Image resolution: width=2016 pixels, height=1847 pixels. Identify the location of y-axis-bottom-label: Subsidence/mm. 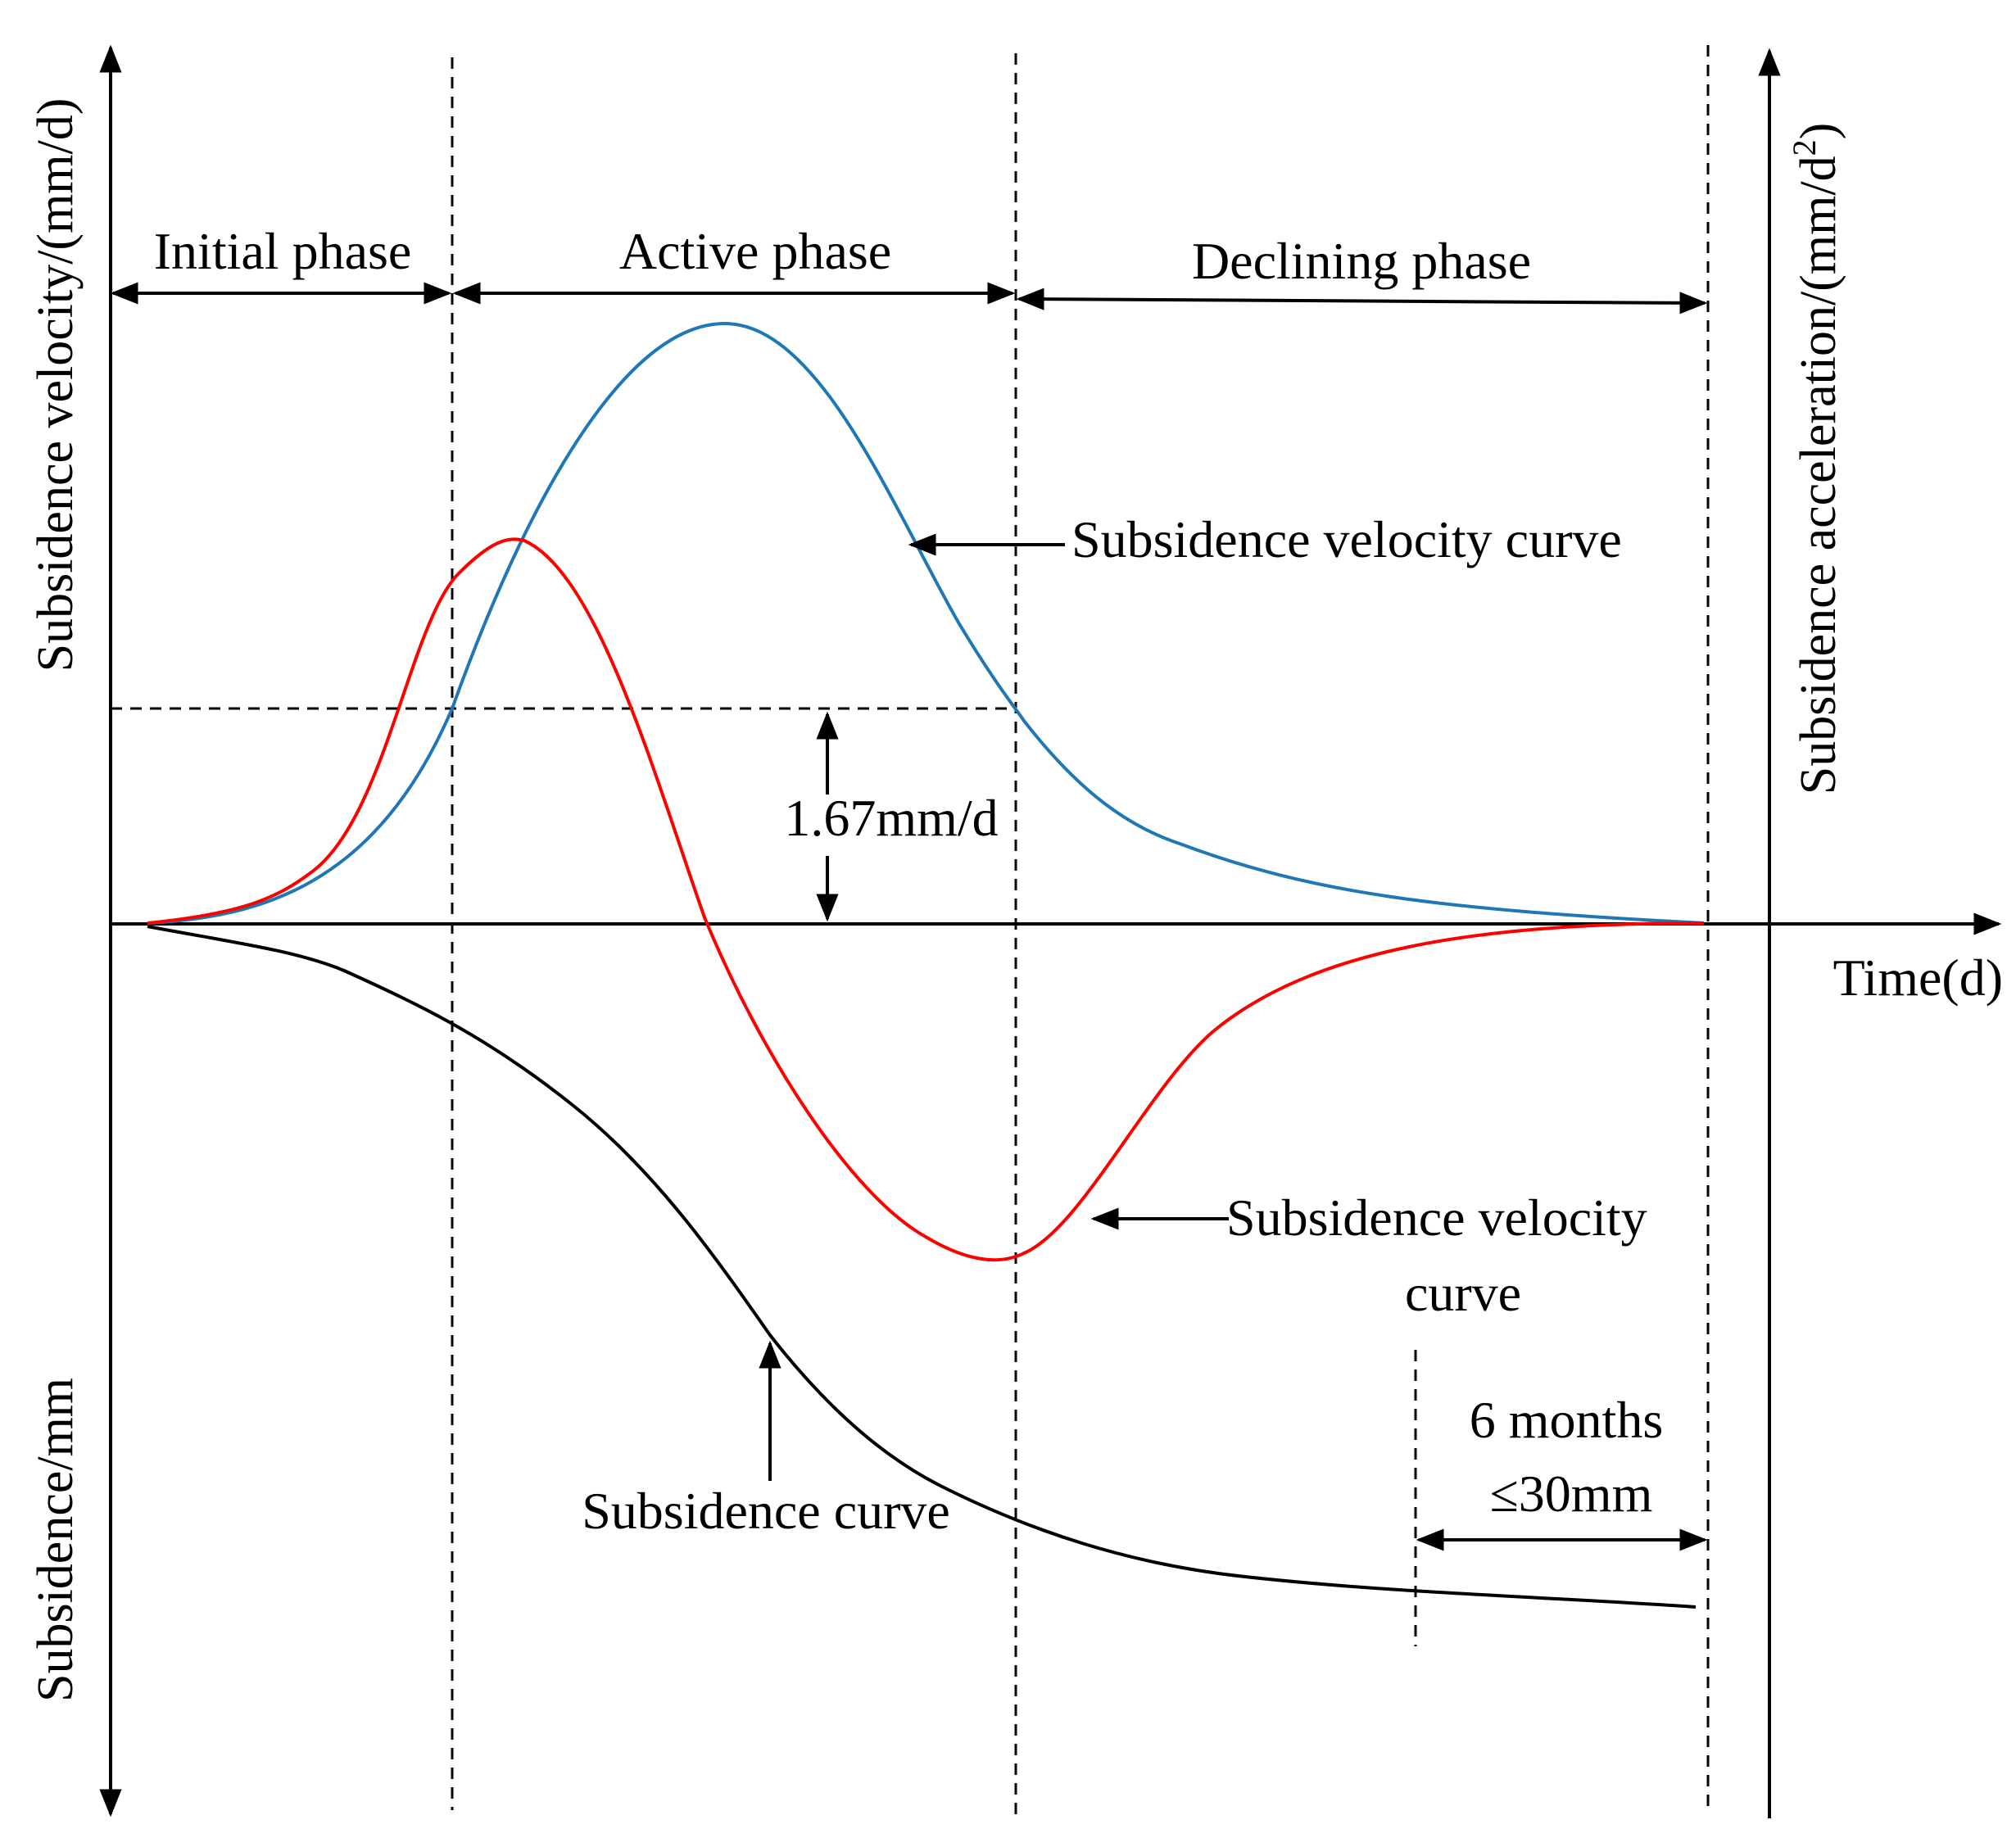
(56, 1540).